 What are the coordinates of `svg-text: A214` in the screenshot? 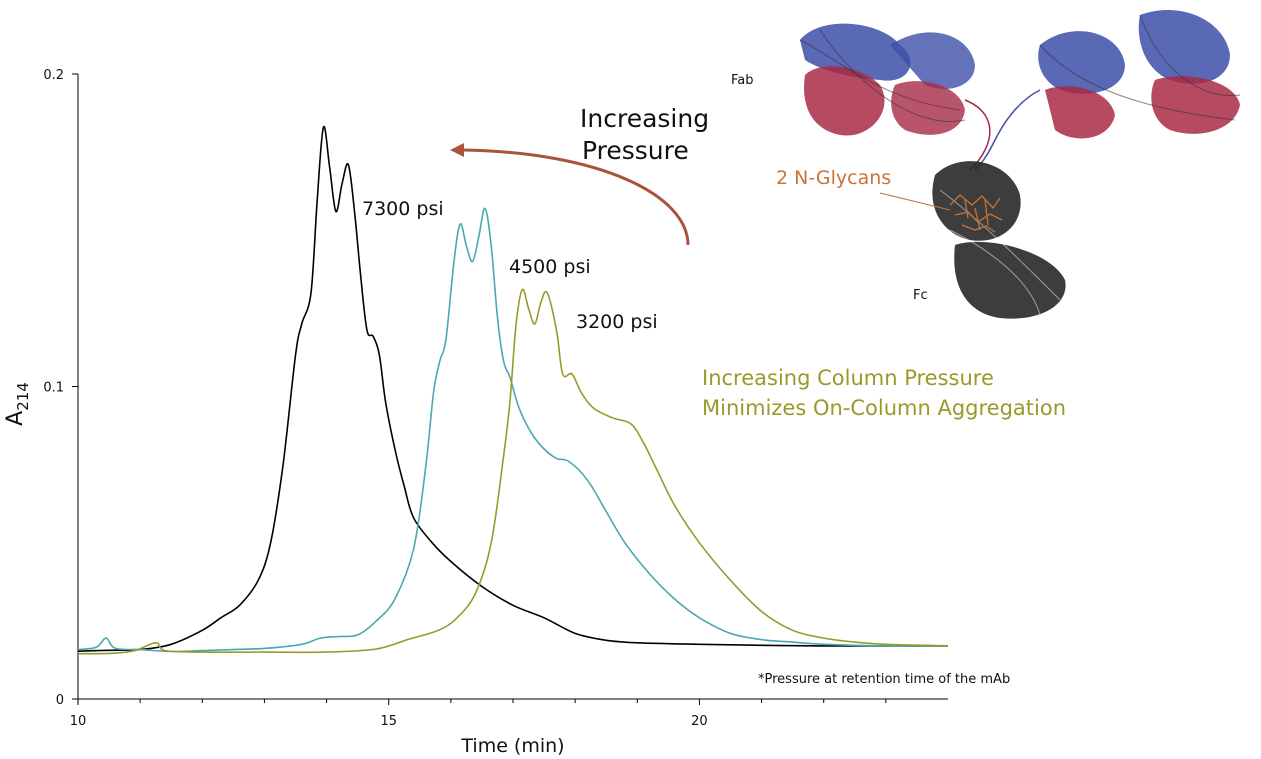 It's located at (17, 404).